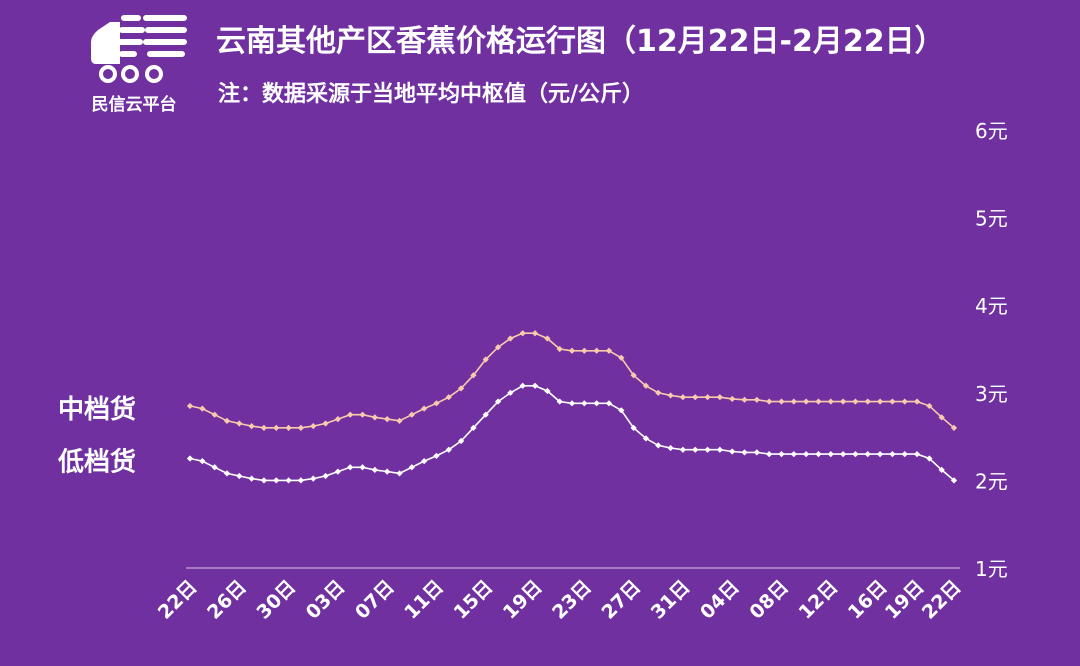 The width and height of the screenshot is (1080, 666). Describe the element at coordinates (819, 600) in the screenshot. I see `x-tick-label: 12日` at that location.